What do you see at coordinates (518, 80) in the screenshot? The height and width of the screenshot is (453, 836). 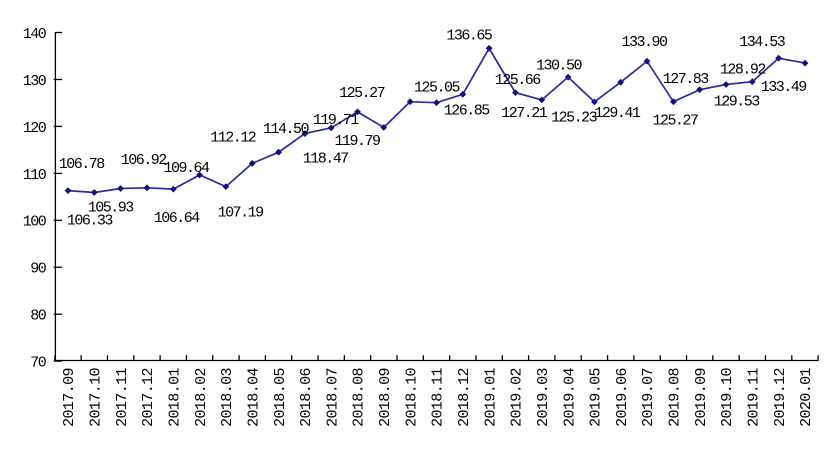 I see `svg-text: 125.66` at bounding box center [518, 80].